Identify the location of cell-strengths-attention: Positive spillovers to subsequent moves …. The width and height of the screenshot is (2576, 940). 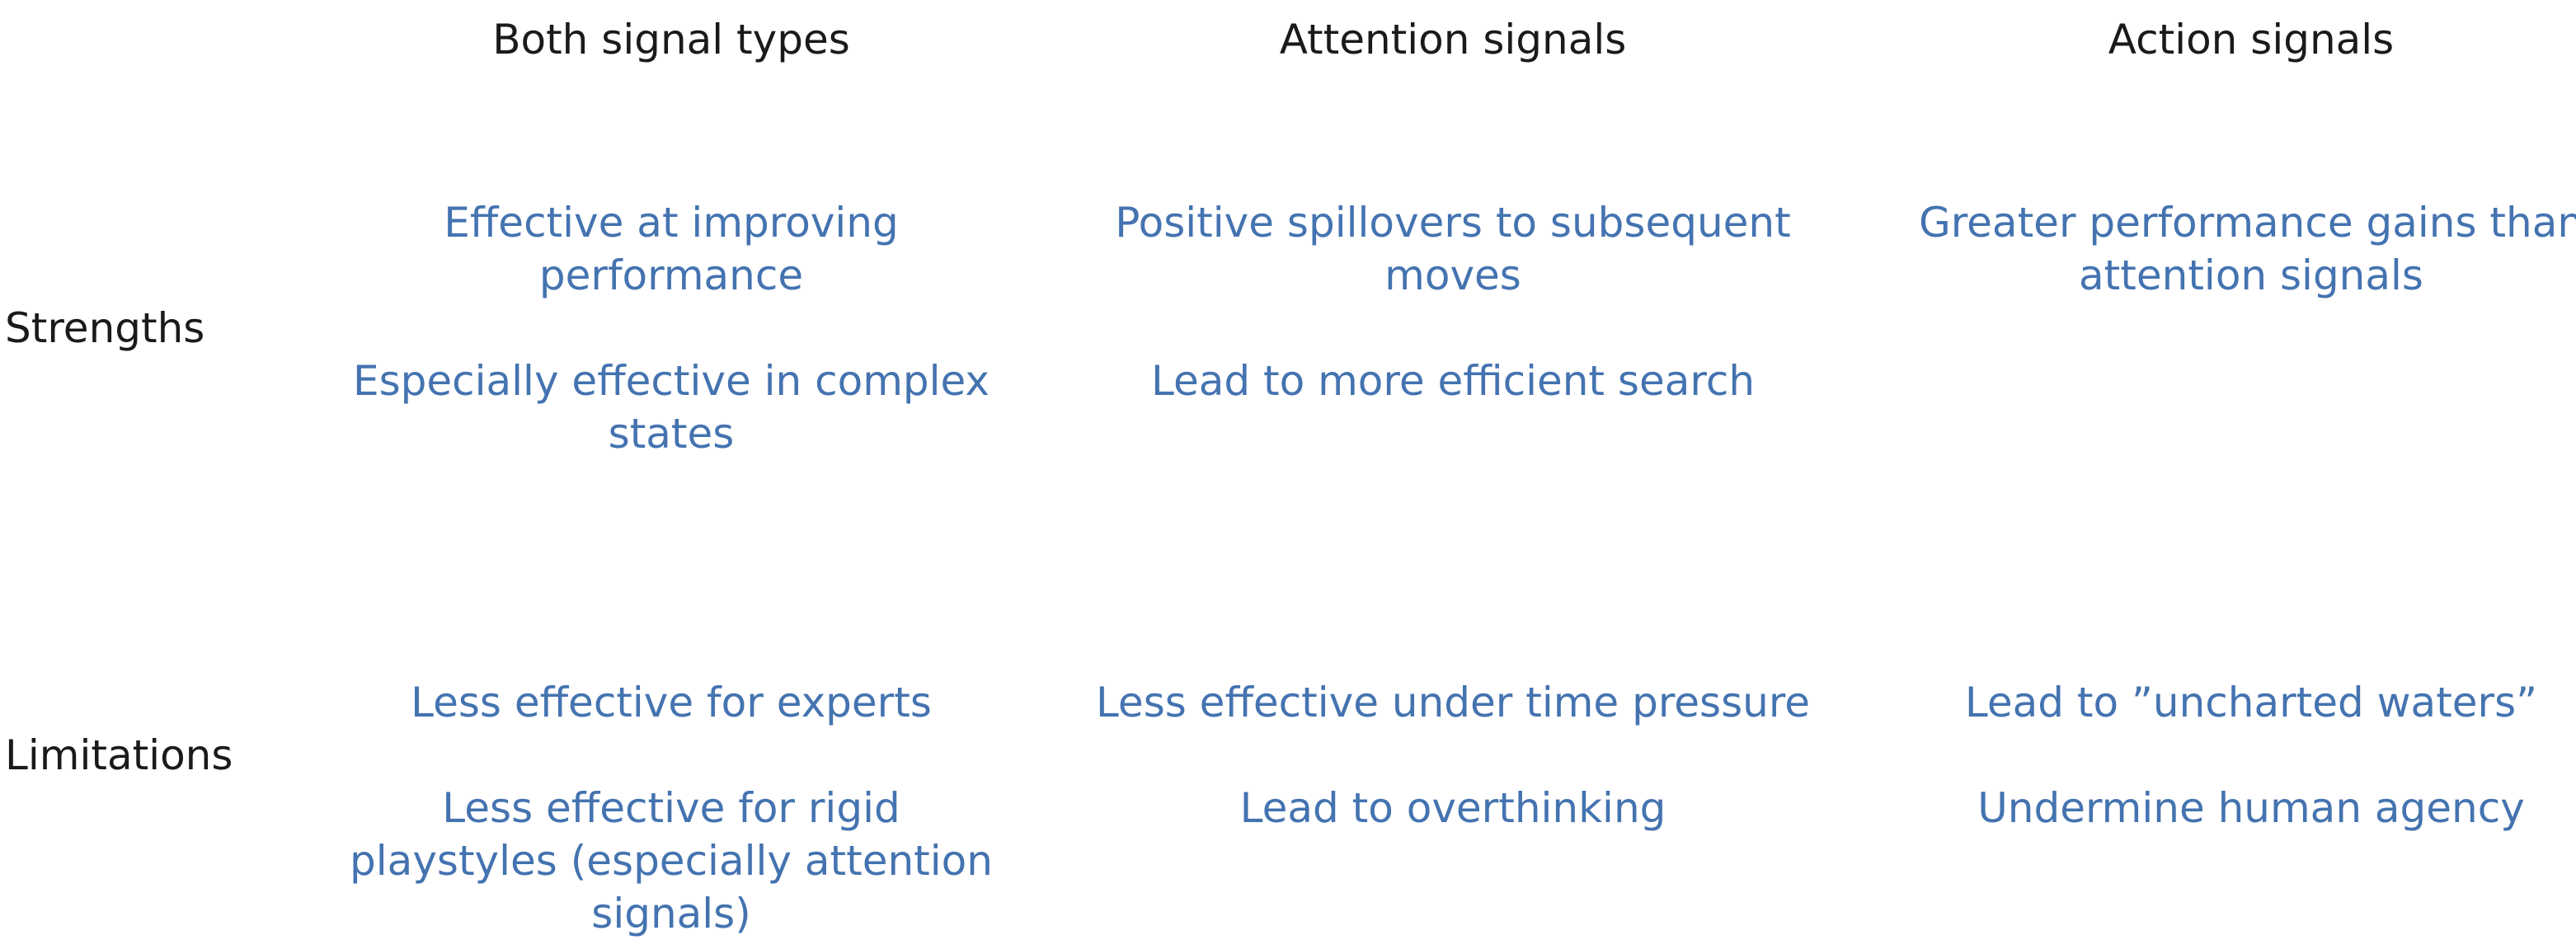
(1452, 301).